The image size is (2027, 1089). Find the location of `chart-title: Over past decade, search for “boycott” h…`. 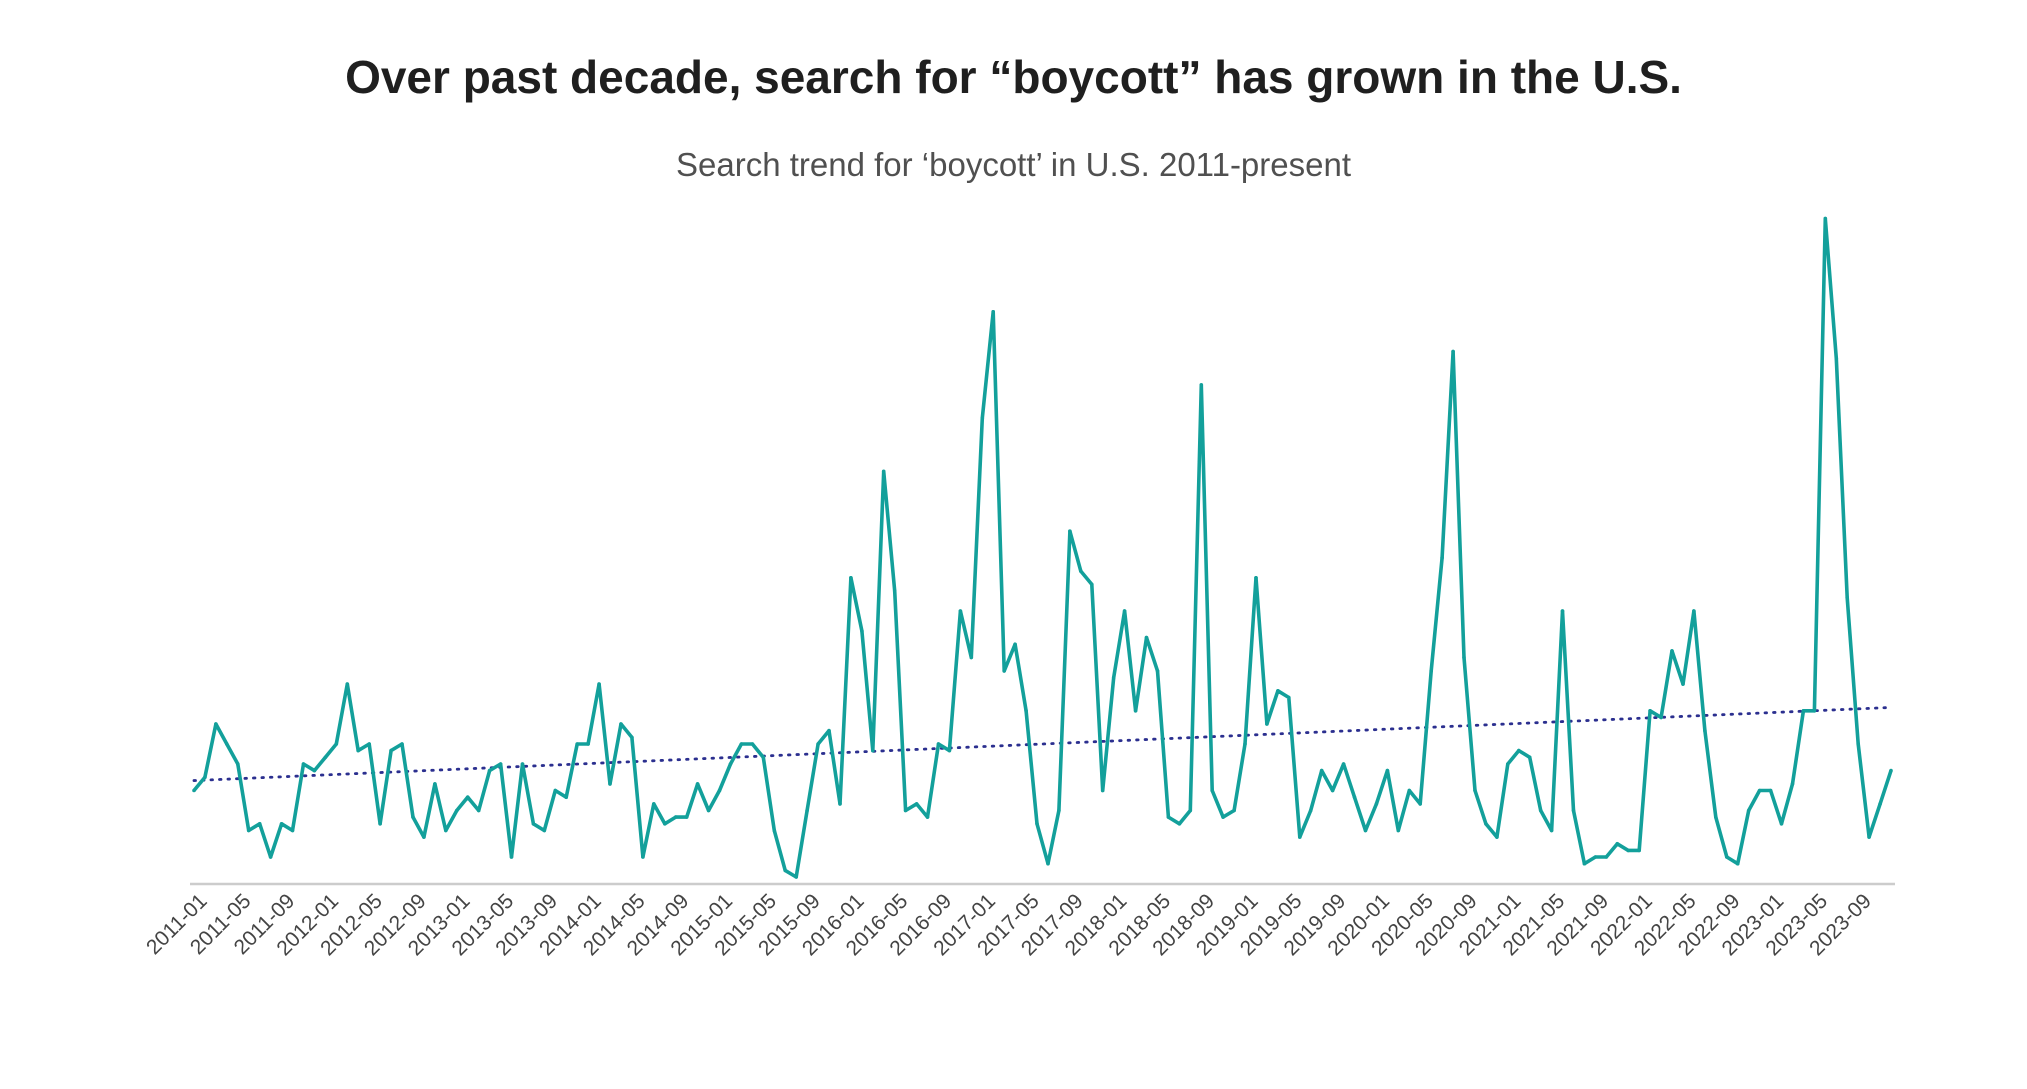

chart-title: Over past decade, search for “boycott” h… is located at coordinates (1013, 77).